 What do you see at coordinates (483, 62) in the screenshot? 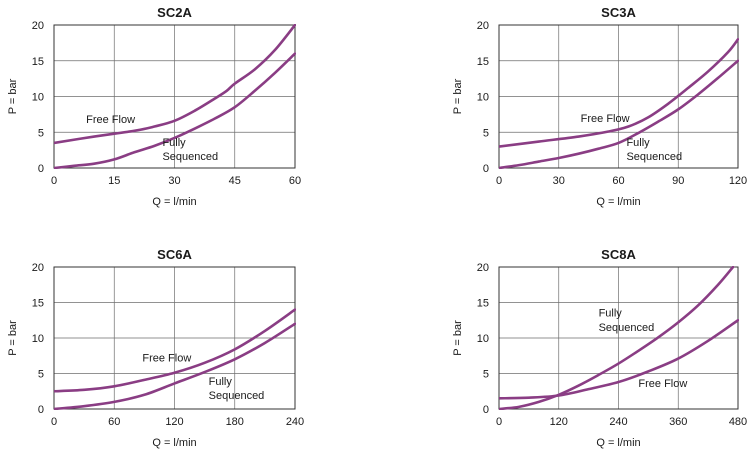
I see `chart-sc3a-ytick-15: 15` at bounding box center [483, 62].